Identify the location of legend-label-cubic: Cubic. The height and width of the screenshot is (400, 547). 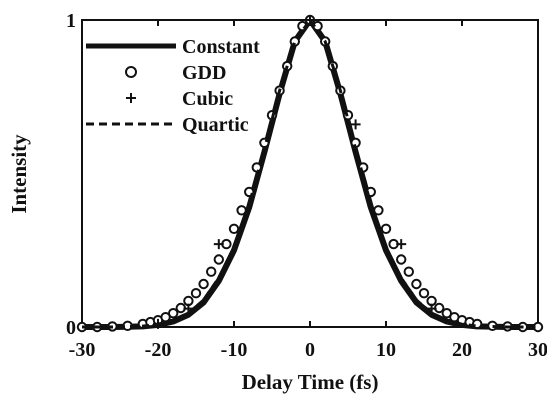
(207, 99).